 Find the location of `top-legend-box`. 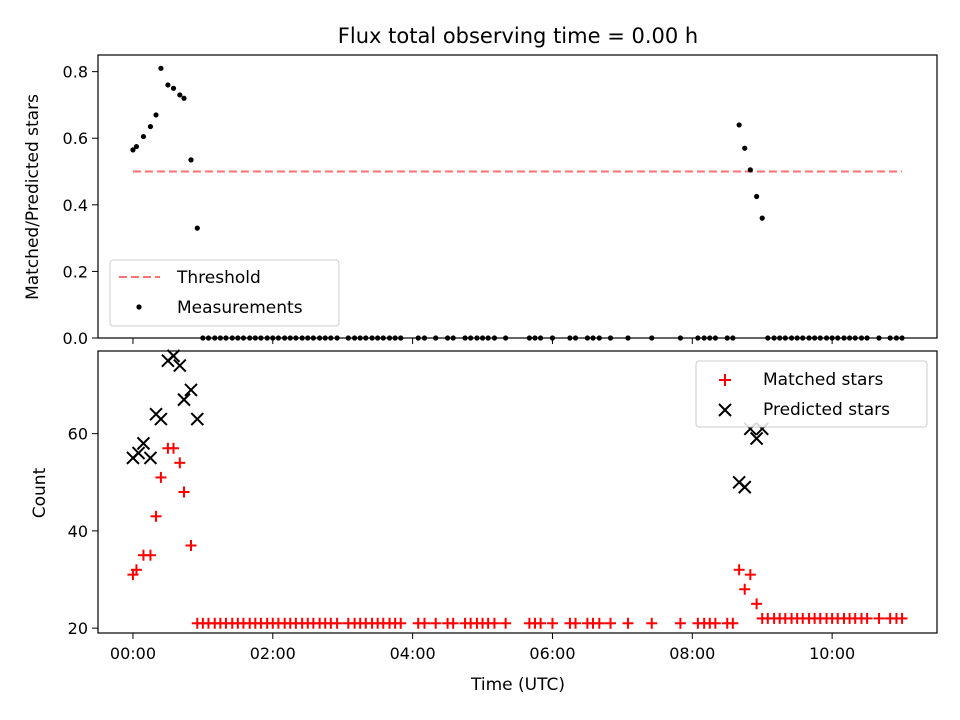

top-legend-box is located at coordinates (224, 293).